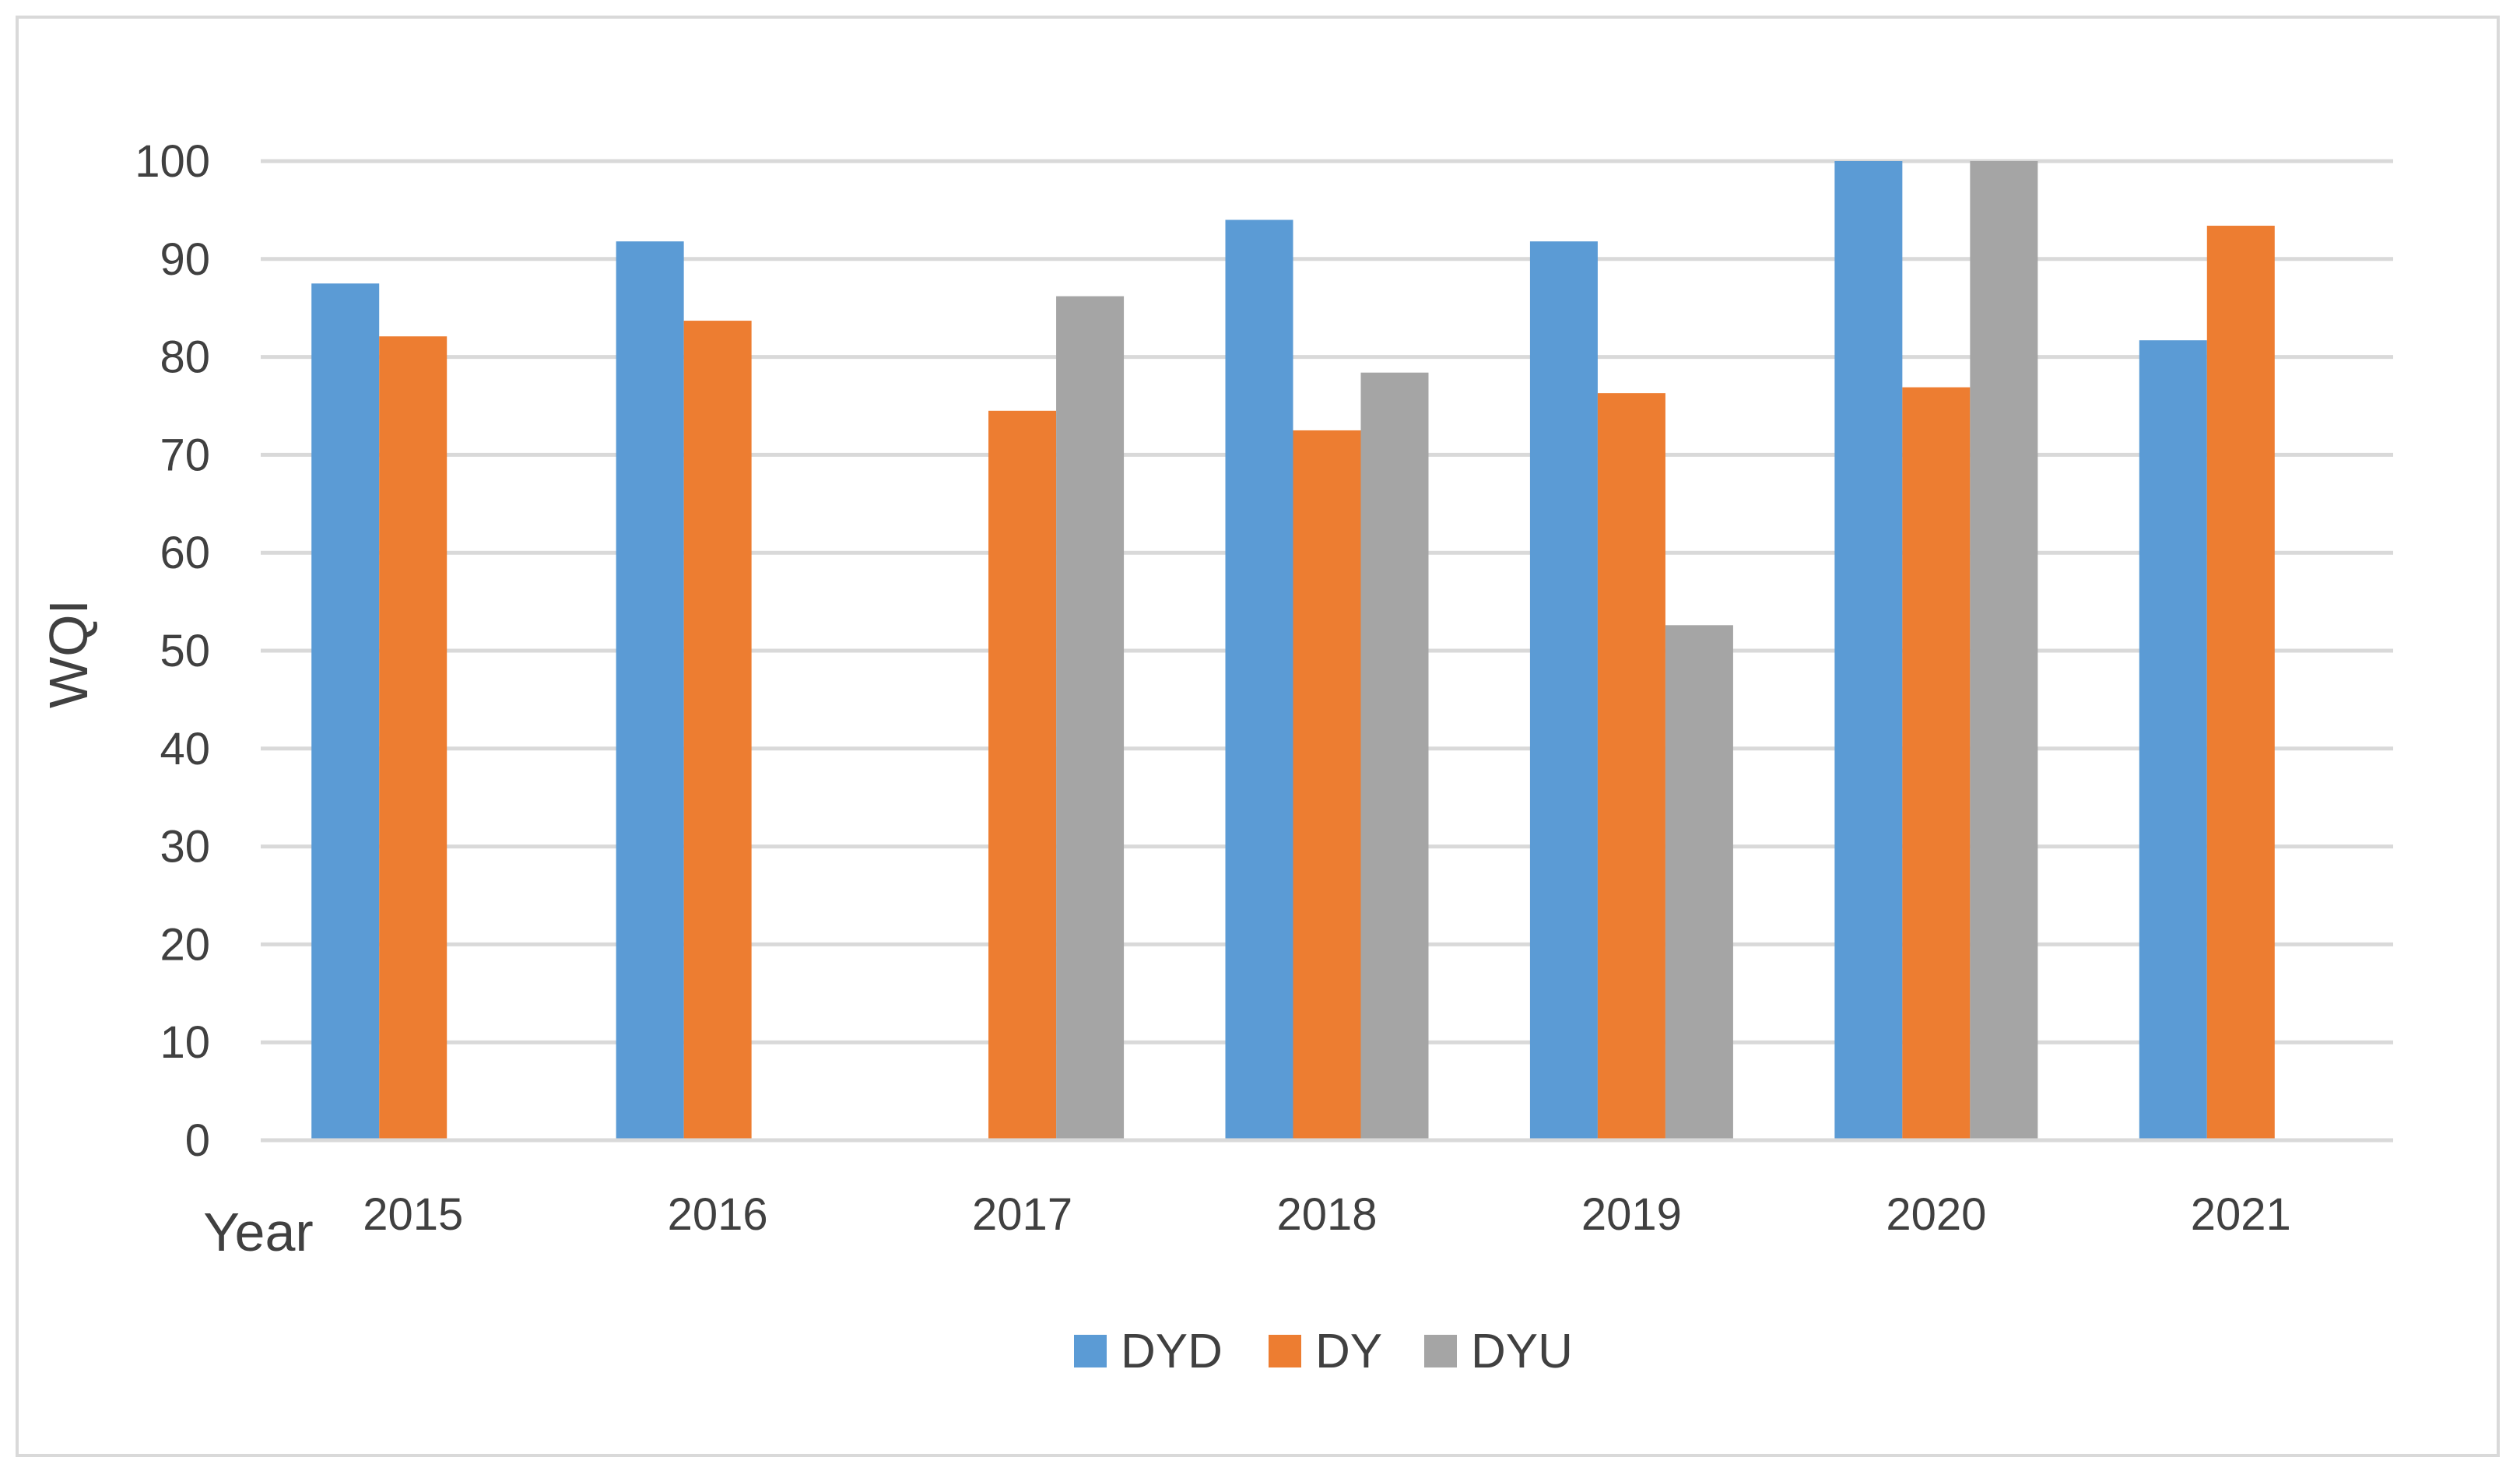  Describe the element at coordinates (1868, 650) in the screenshot. I see `bar-dyd-2020` at that location.